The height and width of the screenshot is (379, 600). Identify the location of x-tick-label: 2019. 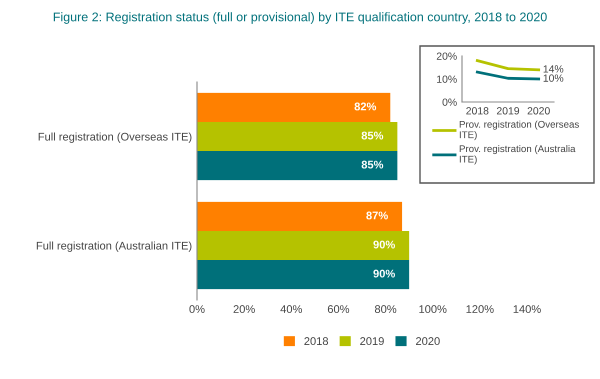
(508, 111).